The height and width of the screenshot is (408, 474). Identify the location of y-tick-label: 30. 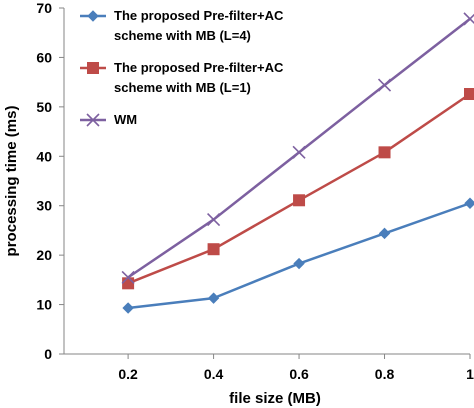
(44, 206).